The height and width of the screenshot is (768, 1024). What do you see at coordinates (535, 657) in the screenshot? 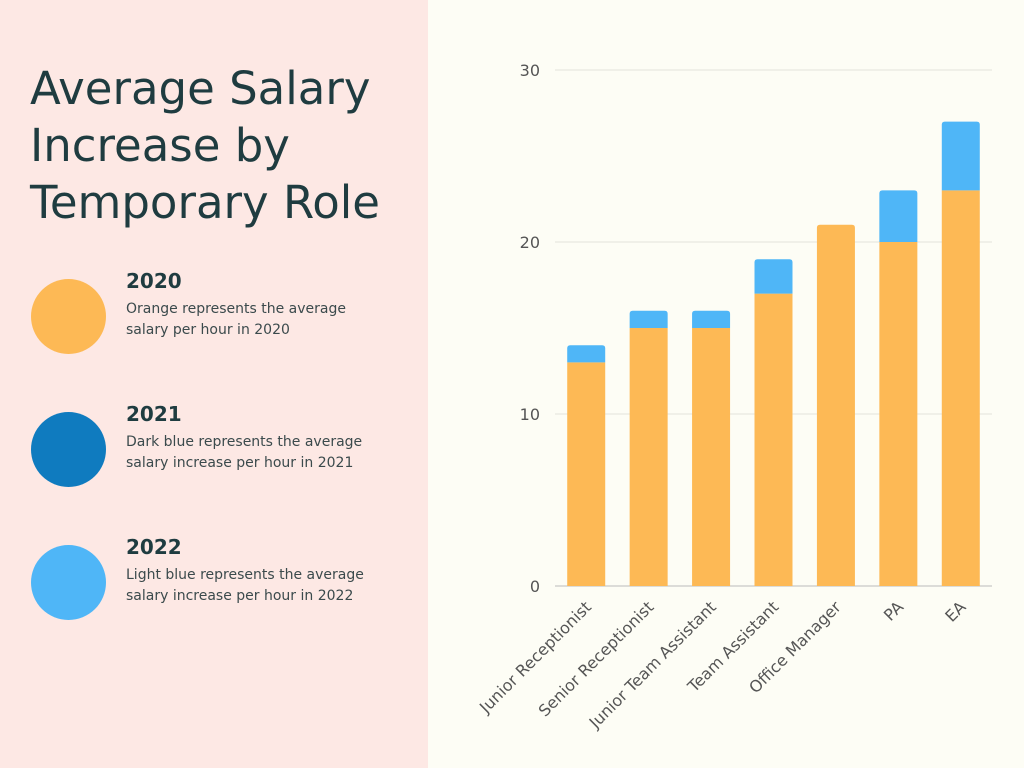
I see `x-tick-label: Junior Receptionist` at bounding box center [535, 657].